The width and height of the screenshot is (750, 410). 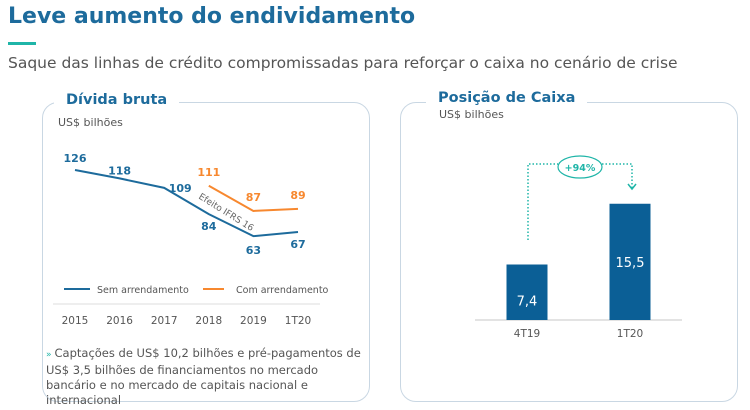 What do you see at coordinates (212, 16) in the screenshot?
I see `page-title: Leve aumento do endividamento` at bounding box center [212, 16].